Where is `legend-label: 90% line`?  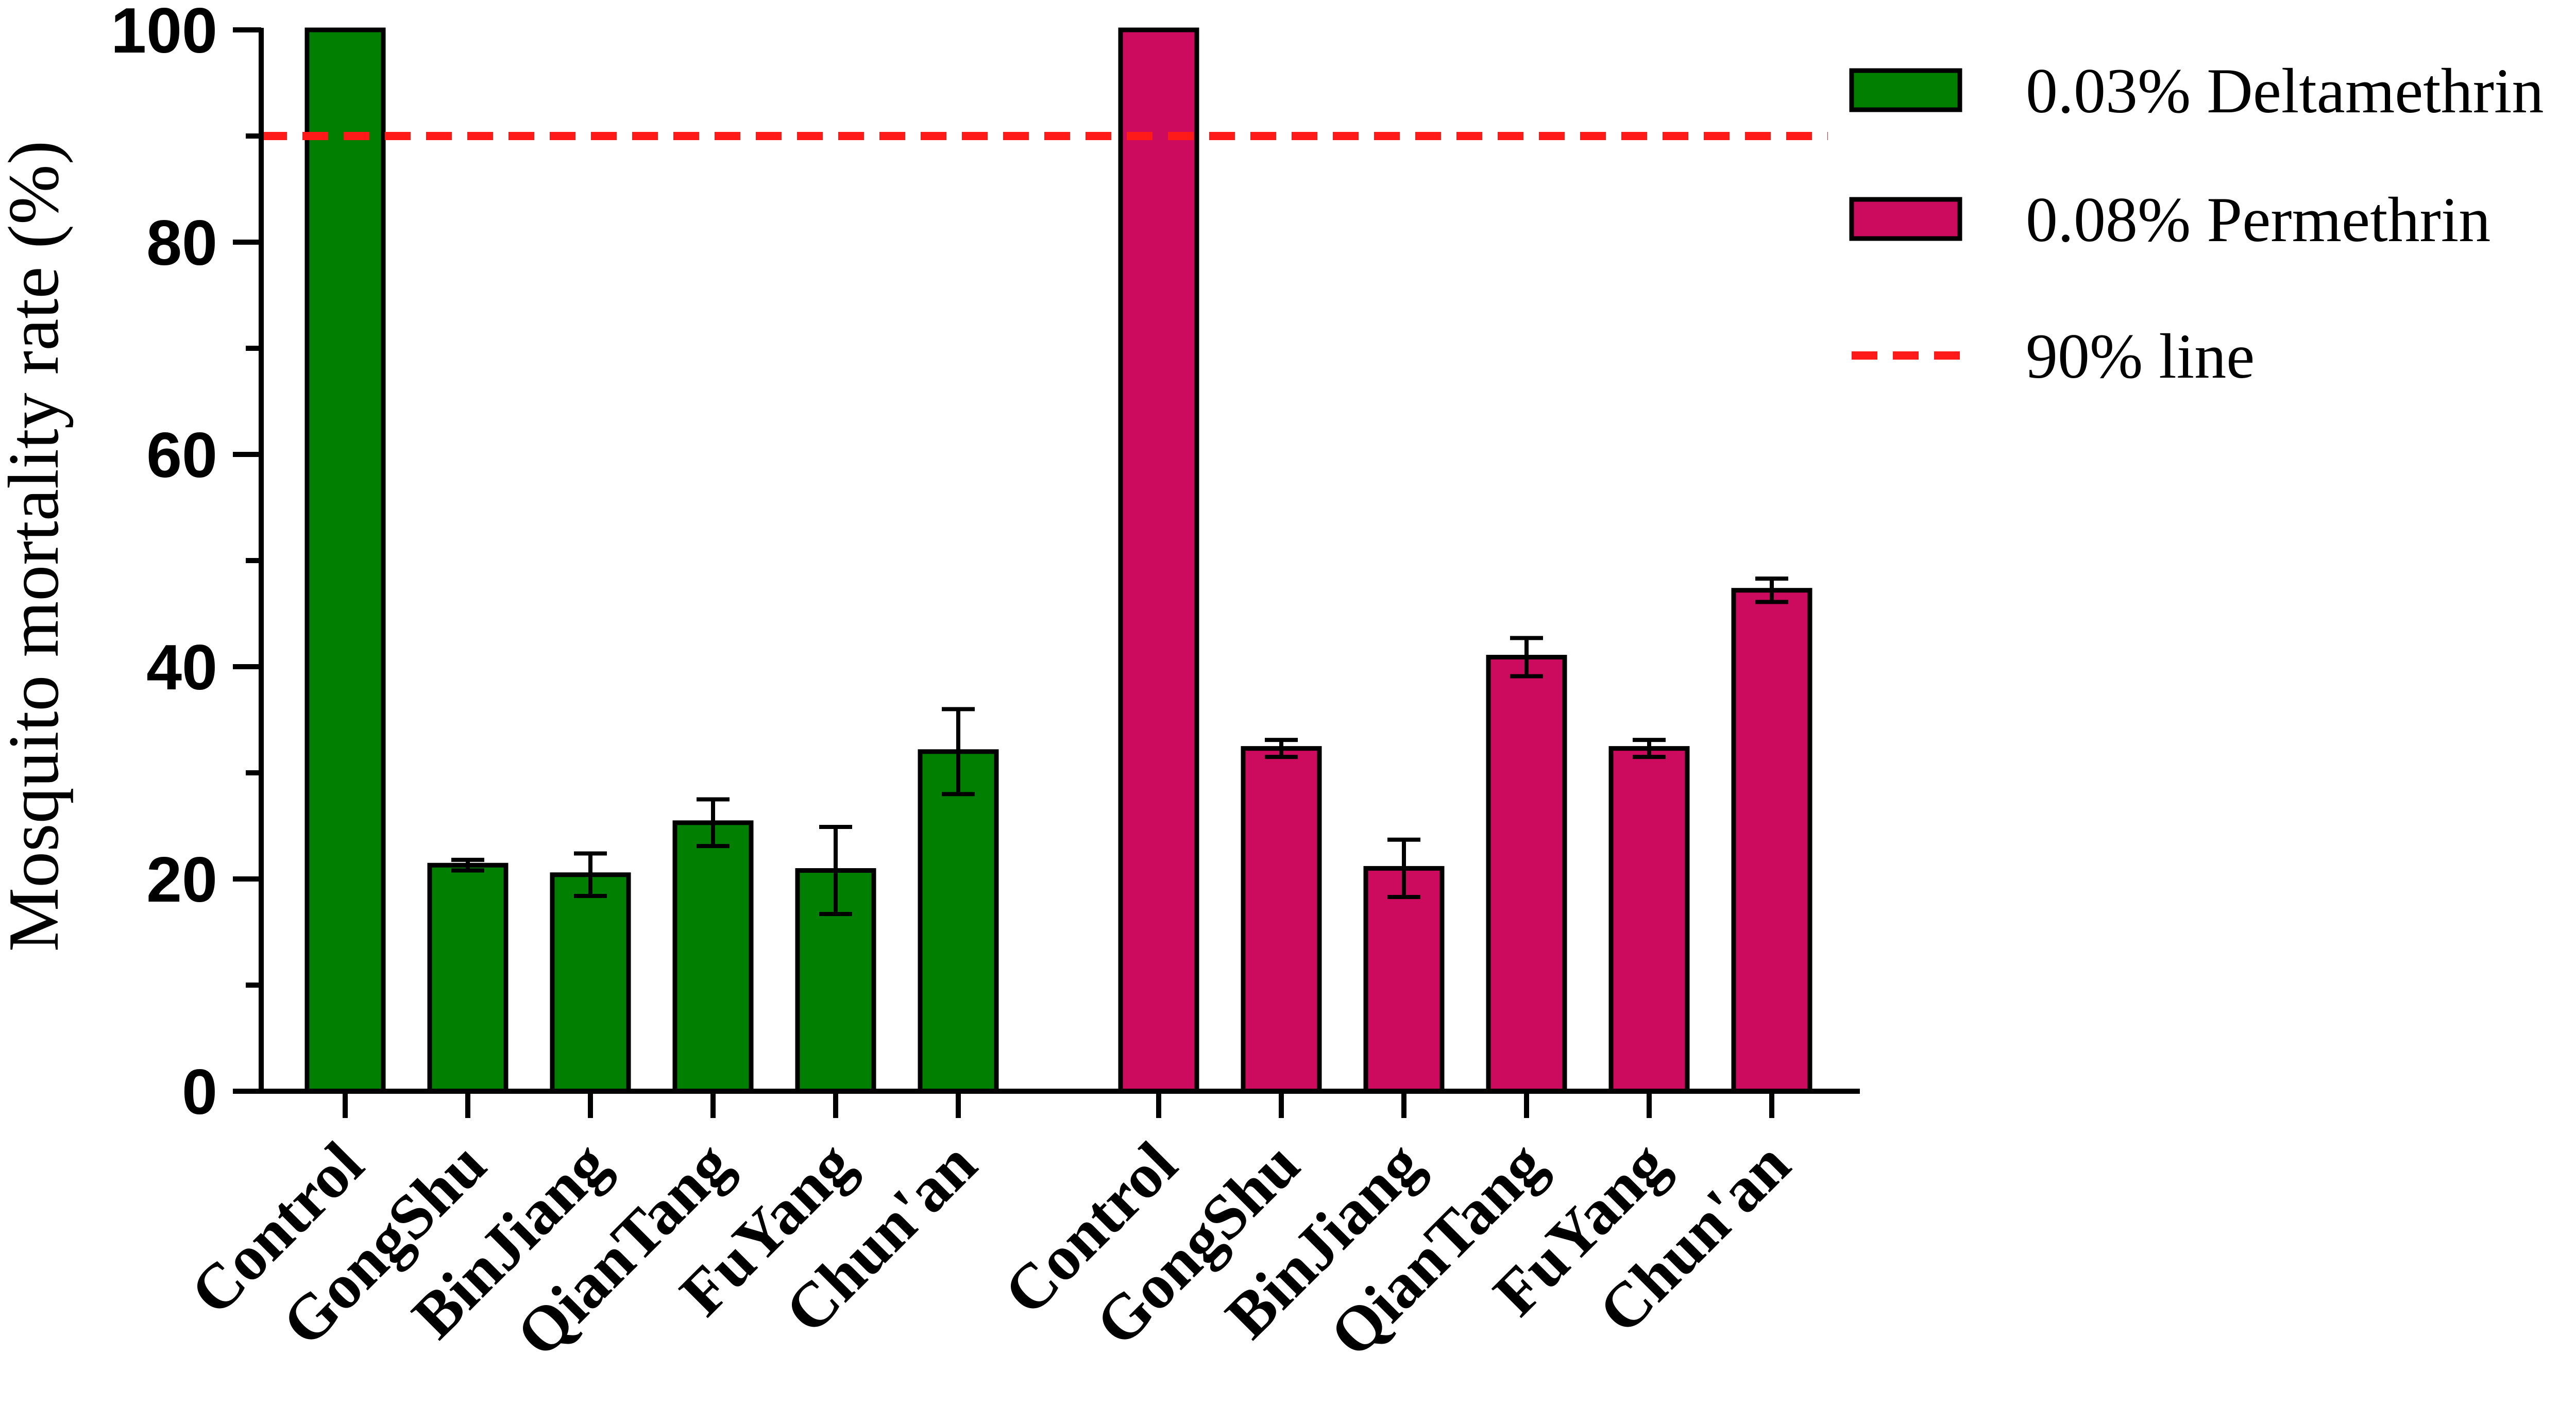 legend-label: 90% line is located at coordinates (2140, 357).